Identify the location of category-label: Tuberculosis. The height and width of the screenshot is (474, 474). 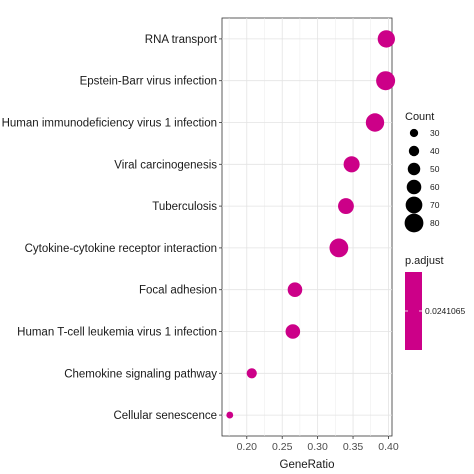
(184, 207).